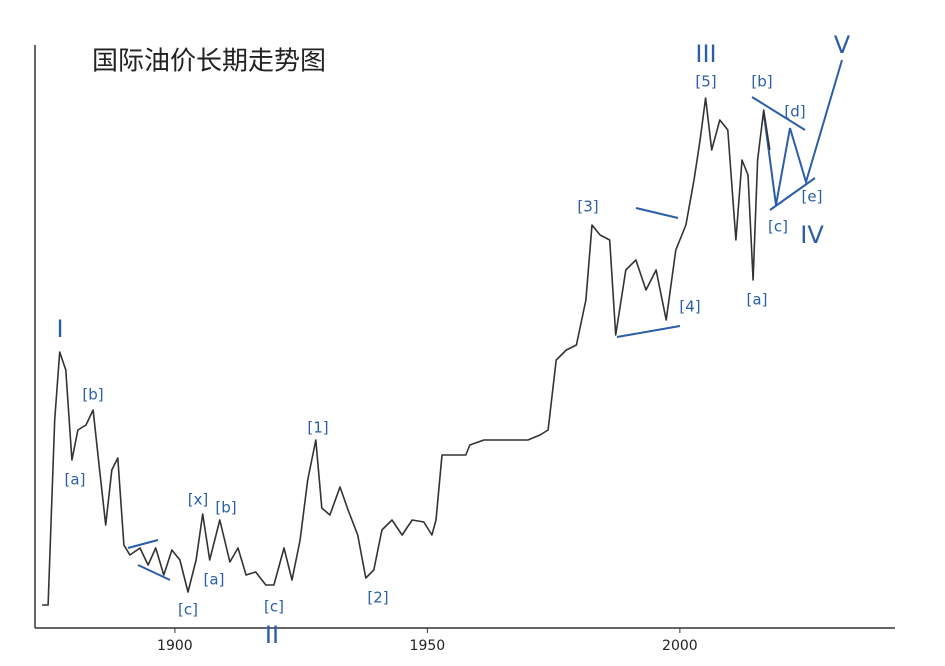 The height and width of the screenshot is (666, 945). I want to click on wave-label: II, so click(272, 635).